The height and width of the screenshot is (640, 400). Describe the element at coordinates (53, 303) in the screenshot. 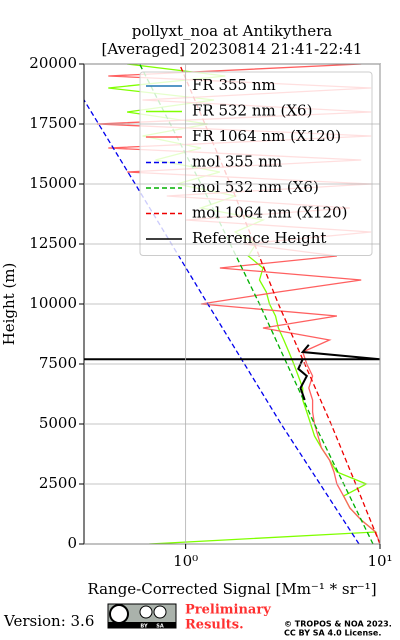

I see `y-tick-label: 10000` at that location.